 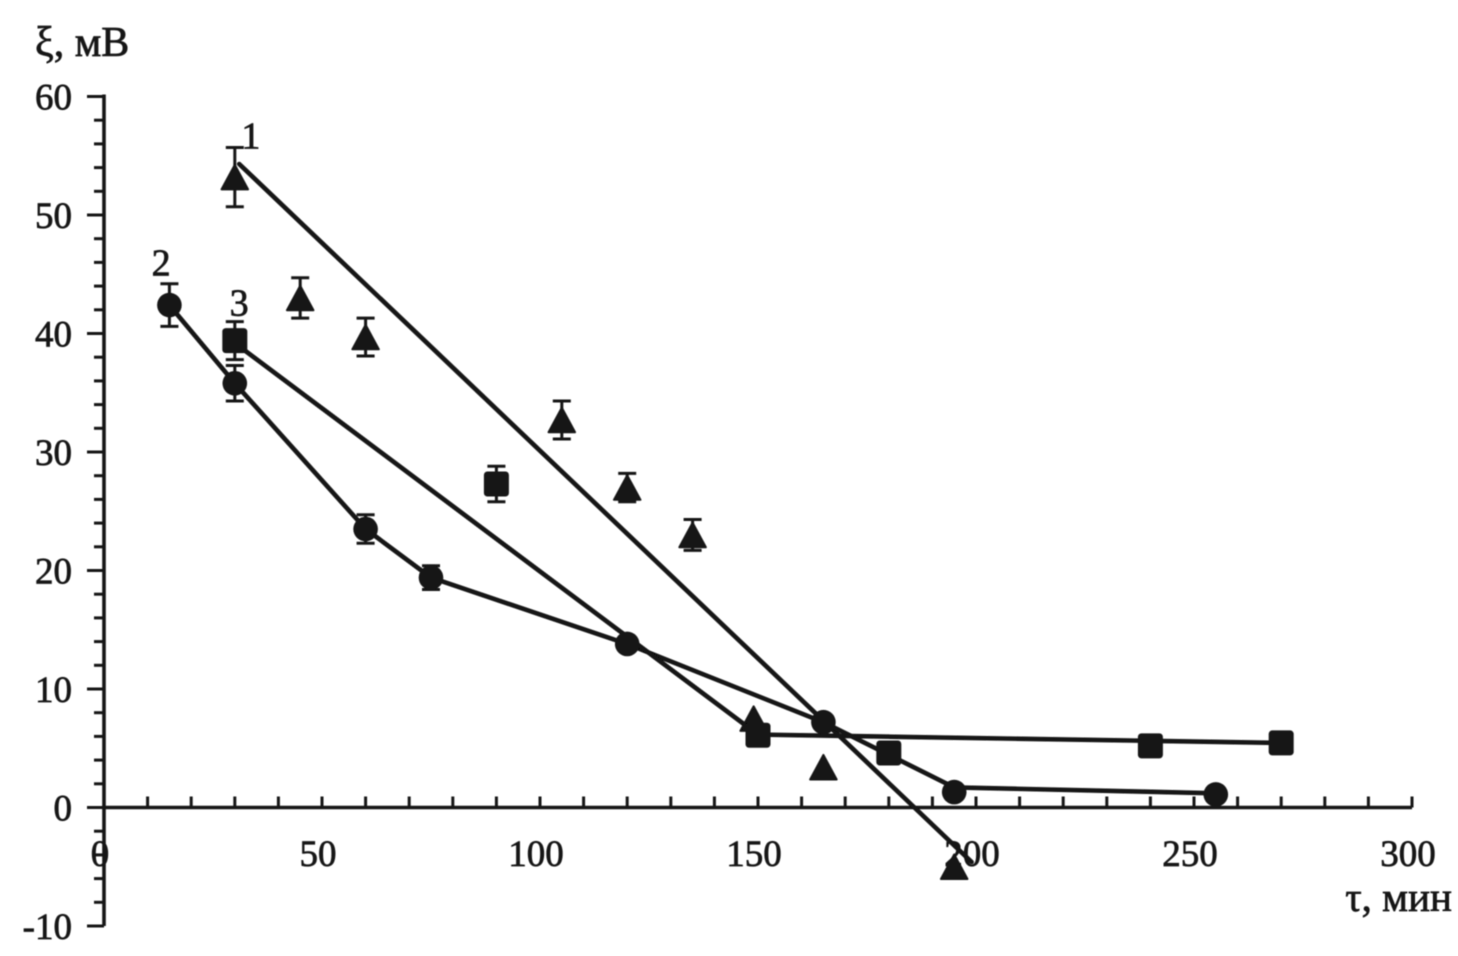 I want to click on x-tick-label: 100, so click(x=536, y=854).